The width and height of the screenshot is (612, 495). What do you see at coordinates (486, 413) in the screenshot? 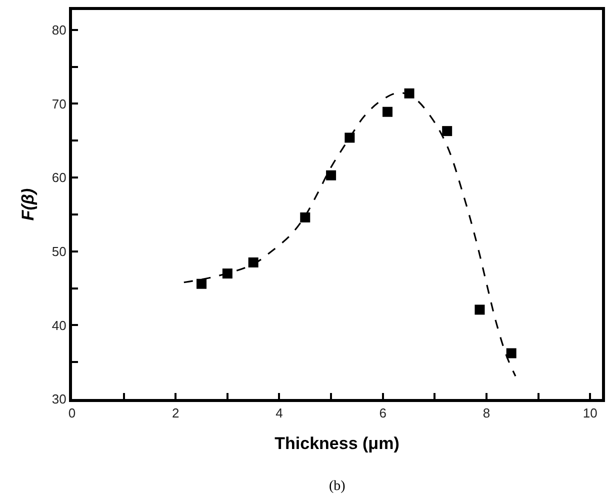
I see `x-tick-label: 8` at bounding box center [486, 413].